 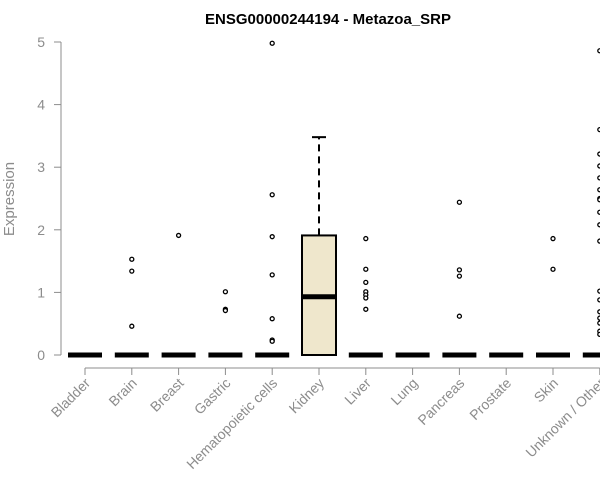 I want to click on x-tick-label: Unknown / Other, so click(x=561, y=418).